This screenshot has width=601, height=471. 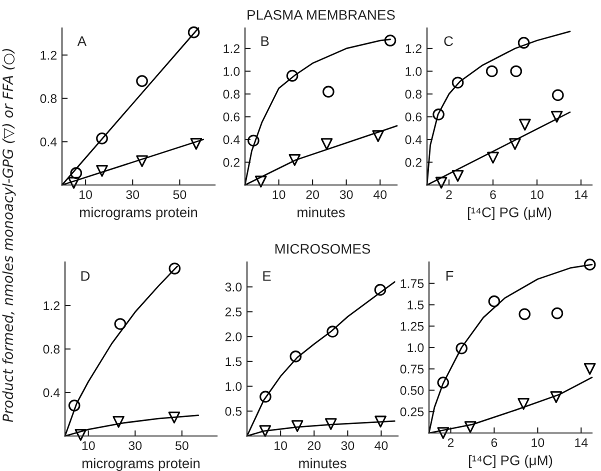 I want to click on y-tick-label: 2.5, so click(x=233, y=312).